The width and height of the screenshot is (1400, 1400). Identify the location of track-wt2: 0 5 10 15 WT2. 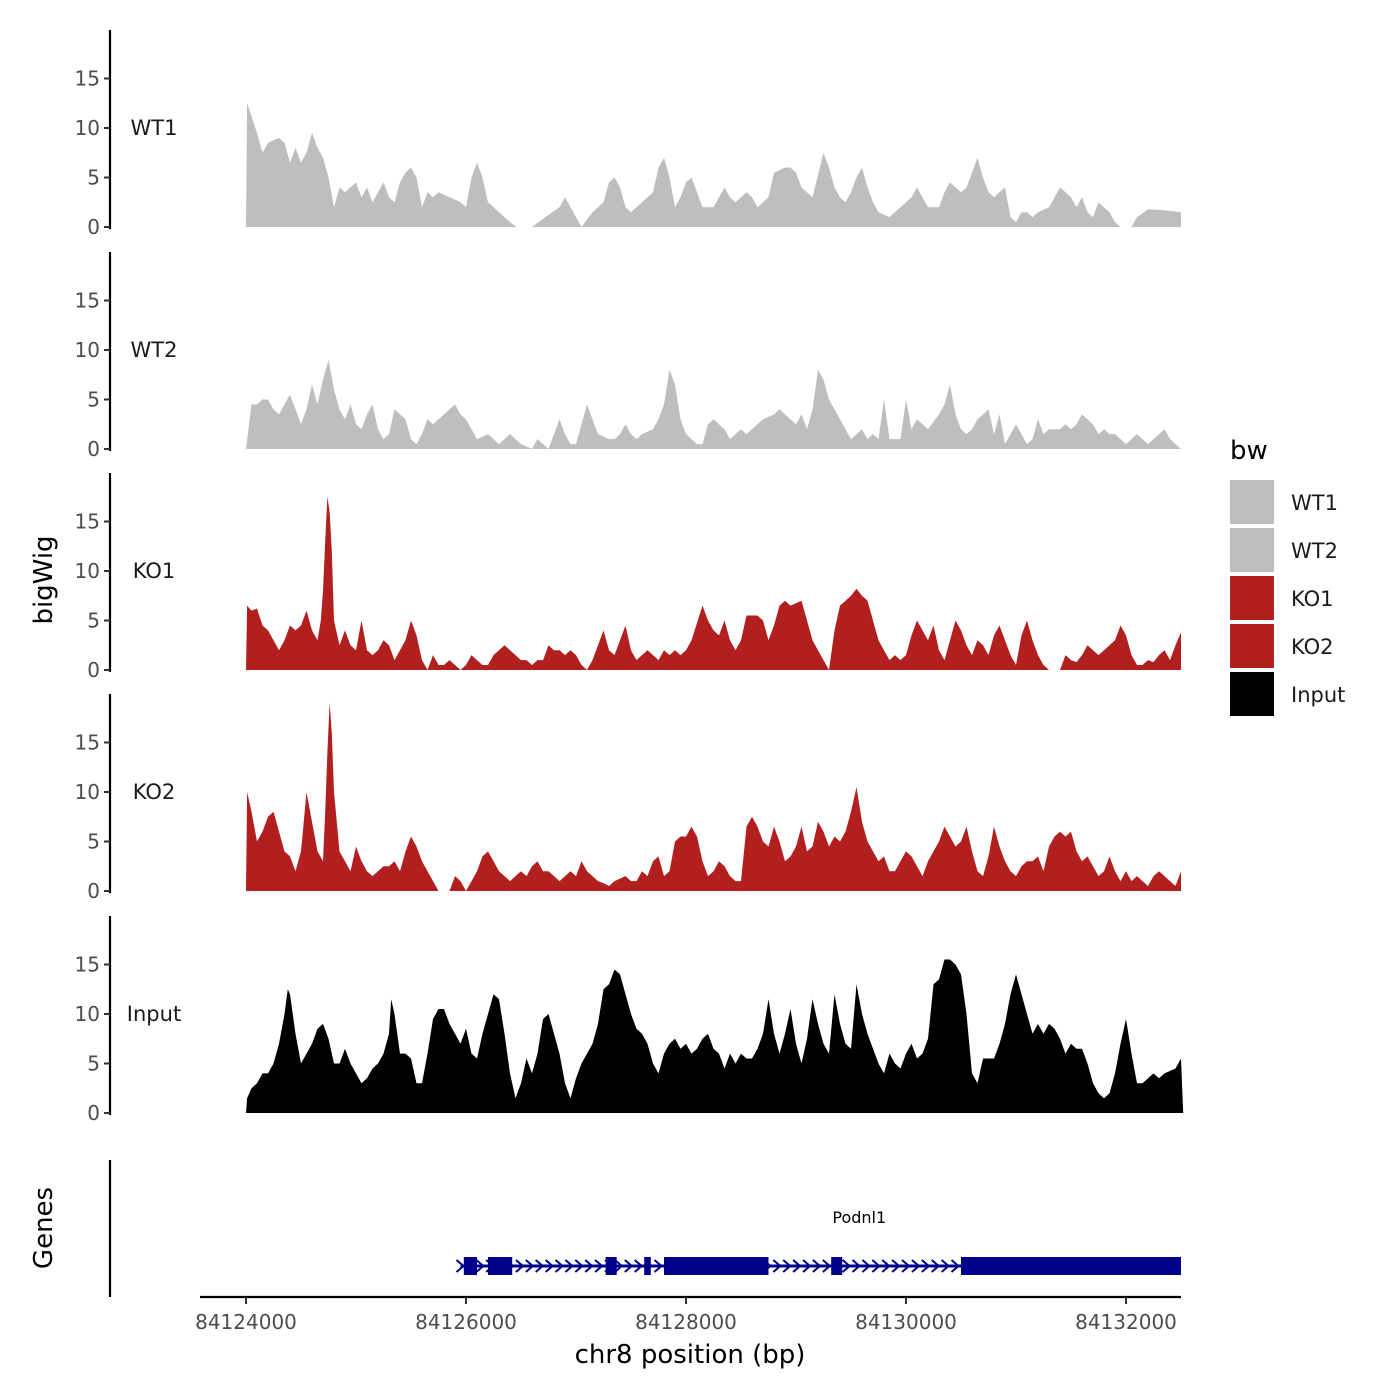
(628, 356).